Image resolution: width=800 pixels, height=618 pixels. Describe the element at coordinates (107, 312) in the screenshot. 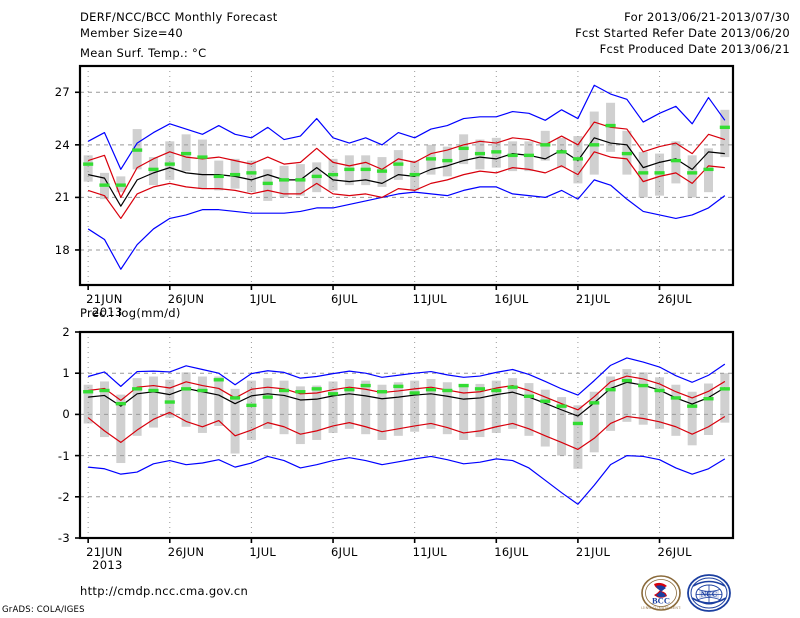

I see `x-axis-year-label: 2013` at that location.